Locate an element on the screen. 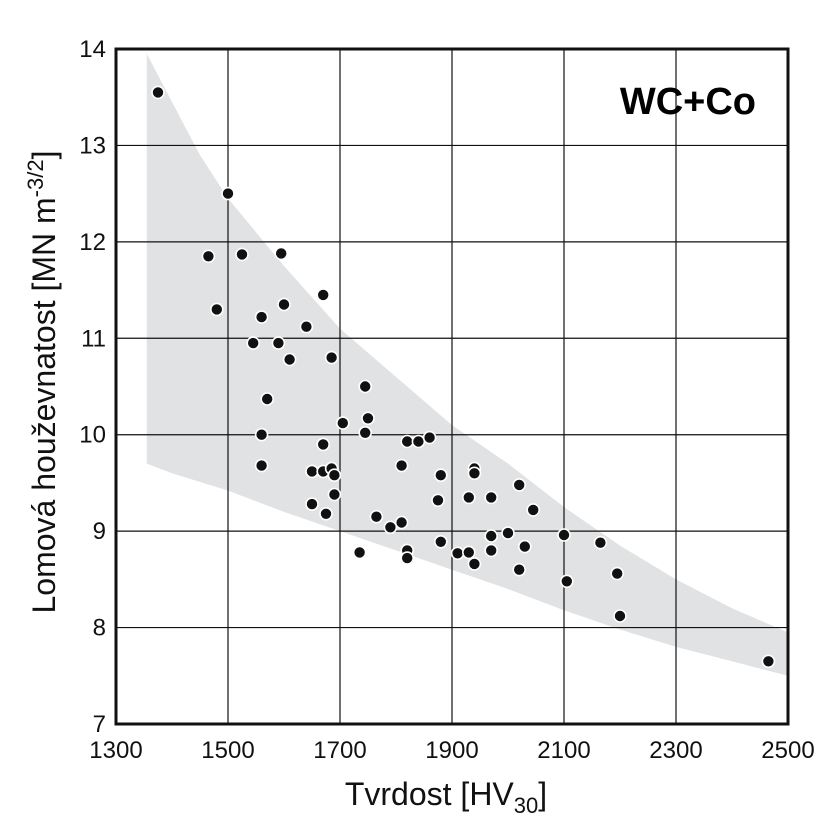 The image size is (836, 830). y-tick-label: 8 is located at coordinates (99, 628).